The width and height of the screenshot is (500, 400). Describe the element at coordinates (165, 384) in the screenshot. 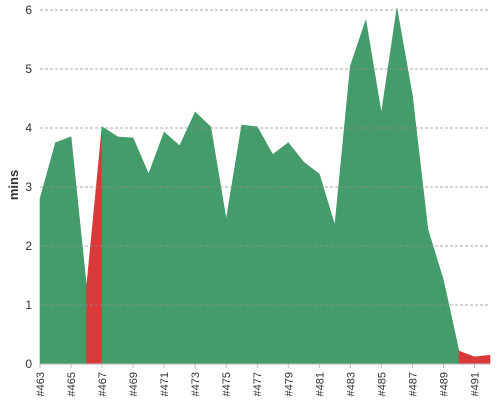

I see `x-tick-label: #471` at that location.